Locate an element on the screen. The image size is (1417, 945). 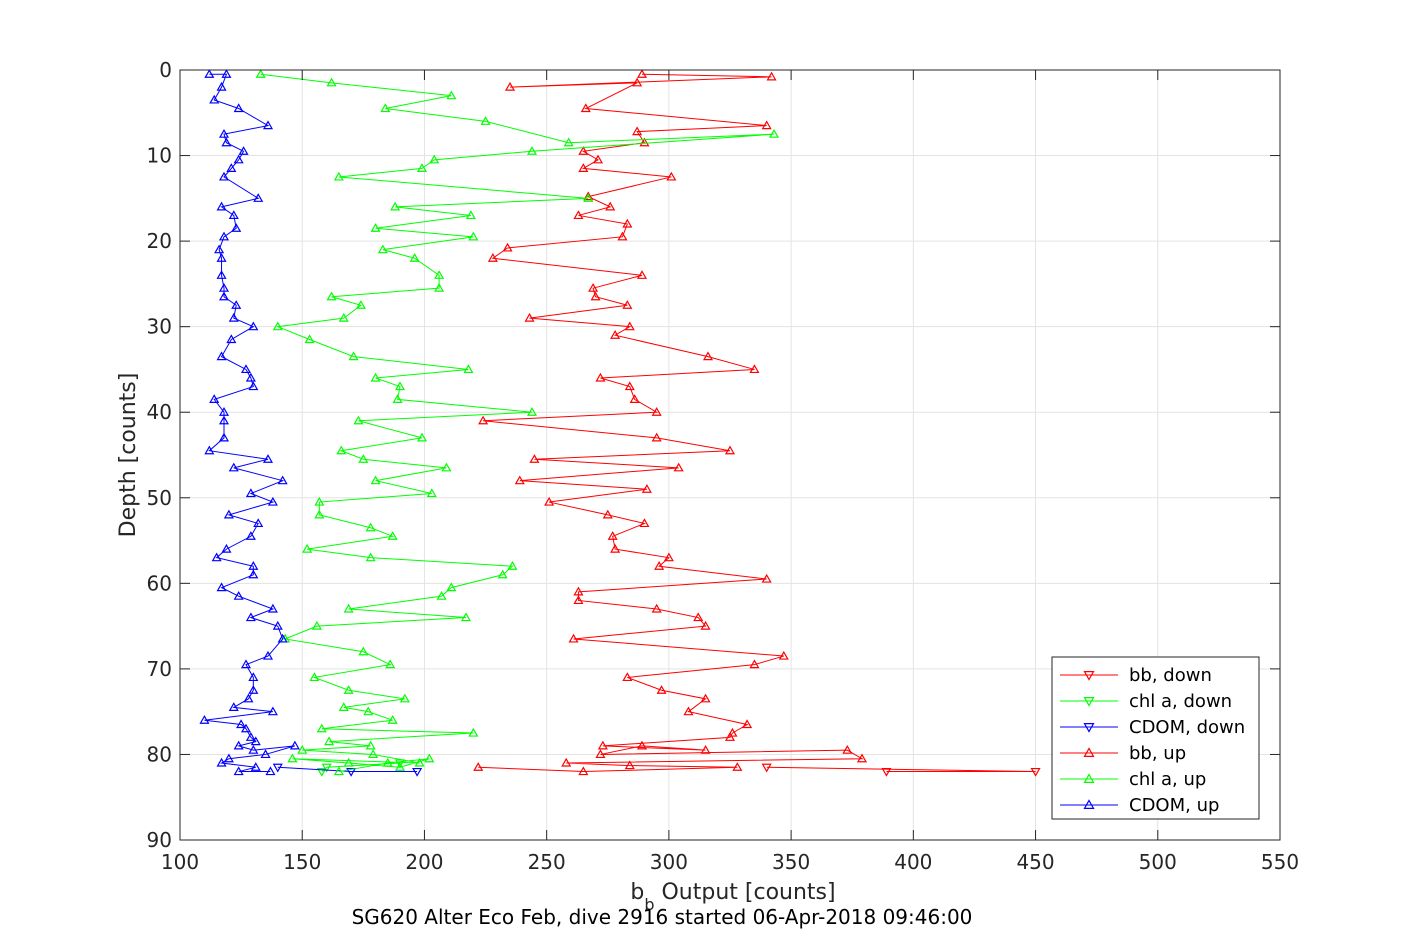
legend-entry: chl a, up is located at coordinates (1133, 779).